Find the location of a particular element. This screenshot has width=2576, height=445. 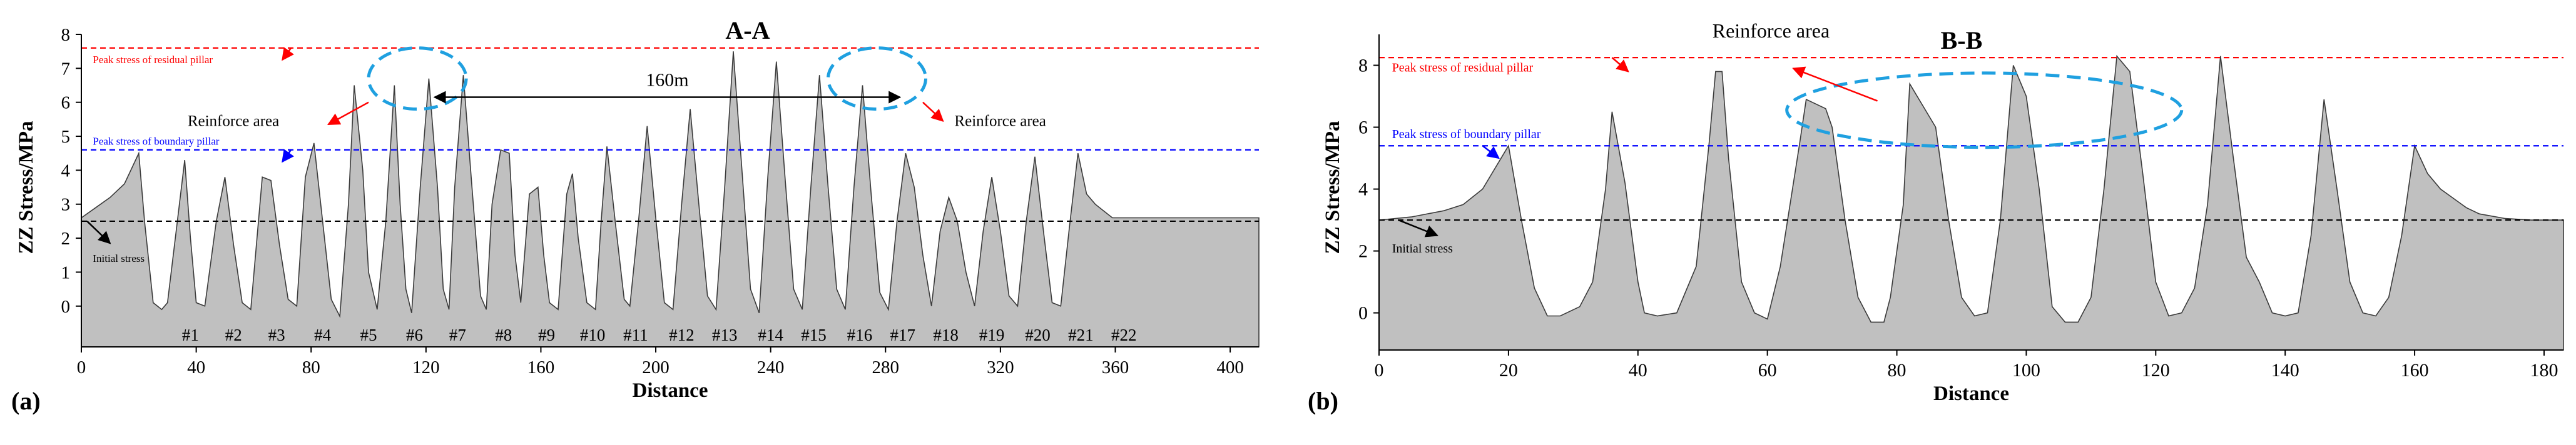

x-tick-label-a: 120 is located at coordinates (426, 368).